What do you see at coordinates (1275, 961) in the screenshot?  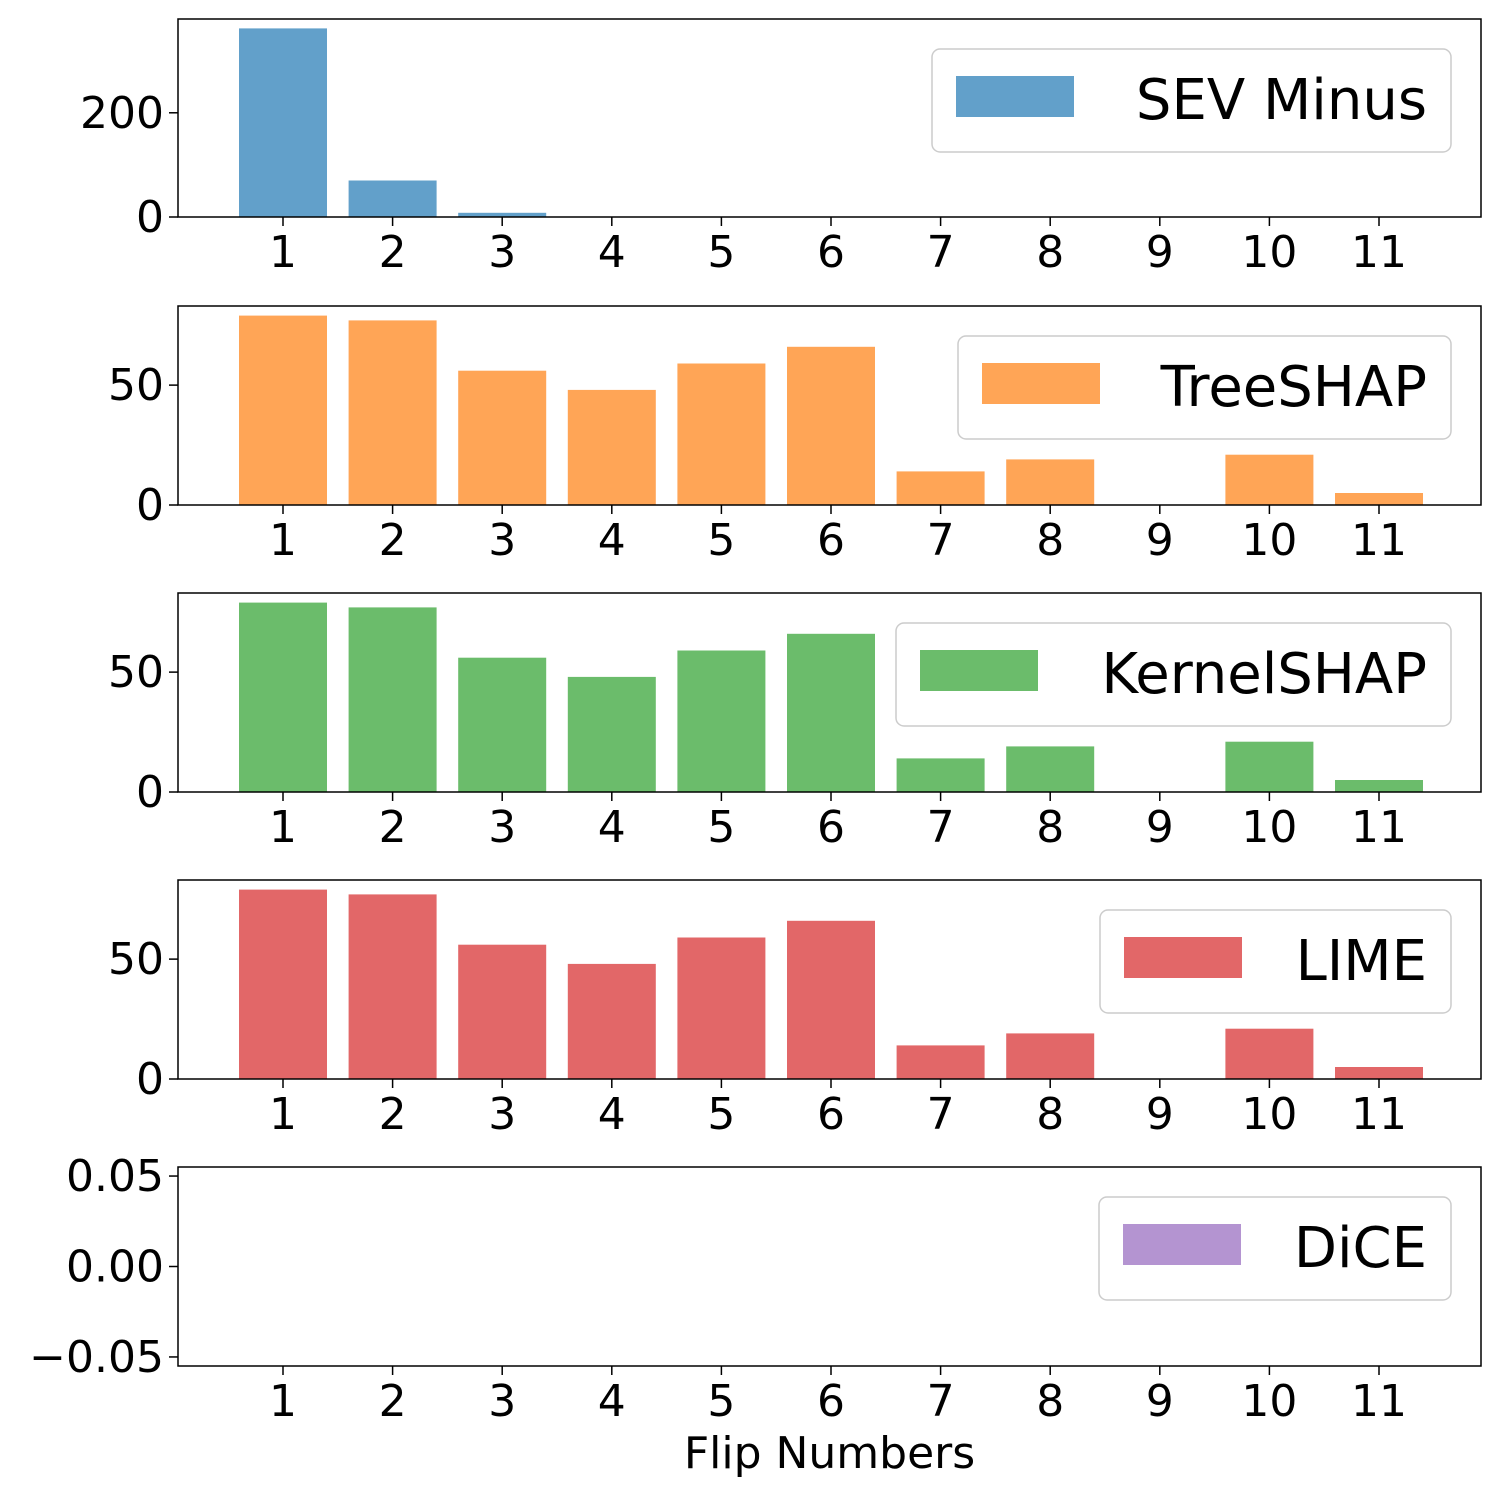 I see `legend: LIME` at bounding box center [1275, 961].